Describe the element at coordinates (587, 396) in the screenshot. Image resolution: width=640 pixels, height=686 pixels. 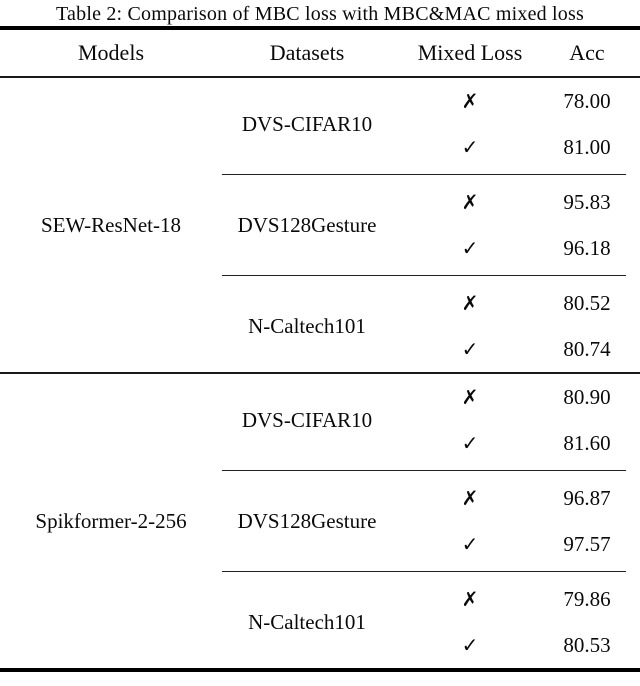
I see `acc-value: 80.90` at that location.